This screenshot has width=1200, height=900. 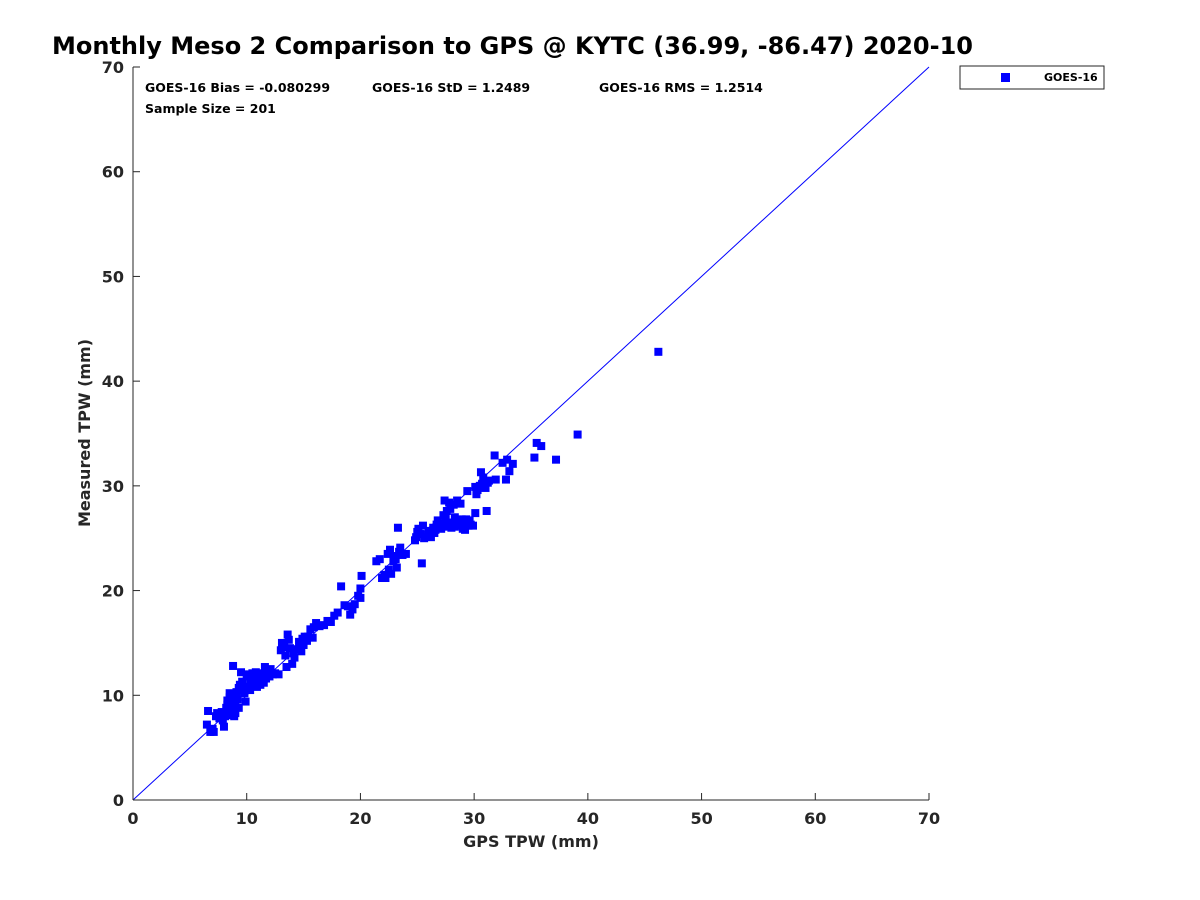 What do you see at coordinates (588, 818) in the screenshot?
I see `x-tick-label: 40` at bounding box center [588, 818].